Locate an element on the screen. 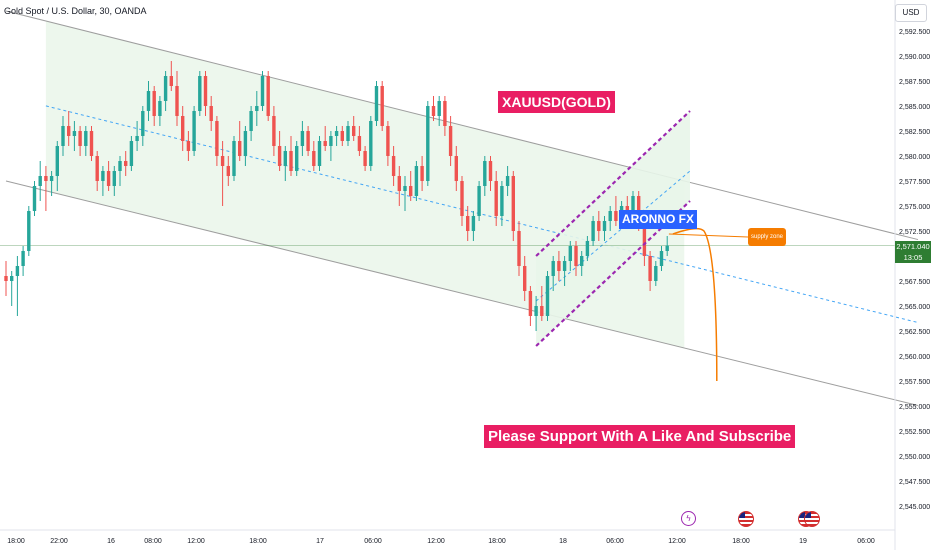 Image resolution: width=932 pixels, height=550 pixels. title-label-box: XAUUSD(GOLD) is located at coordinates (556, 102).